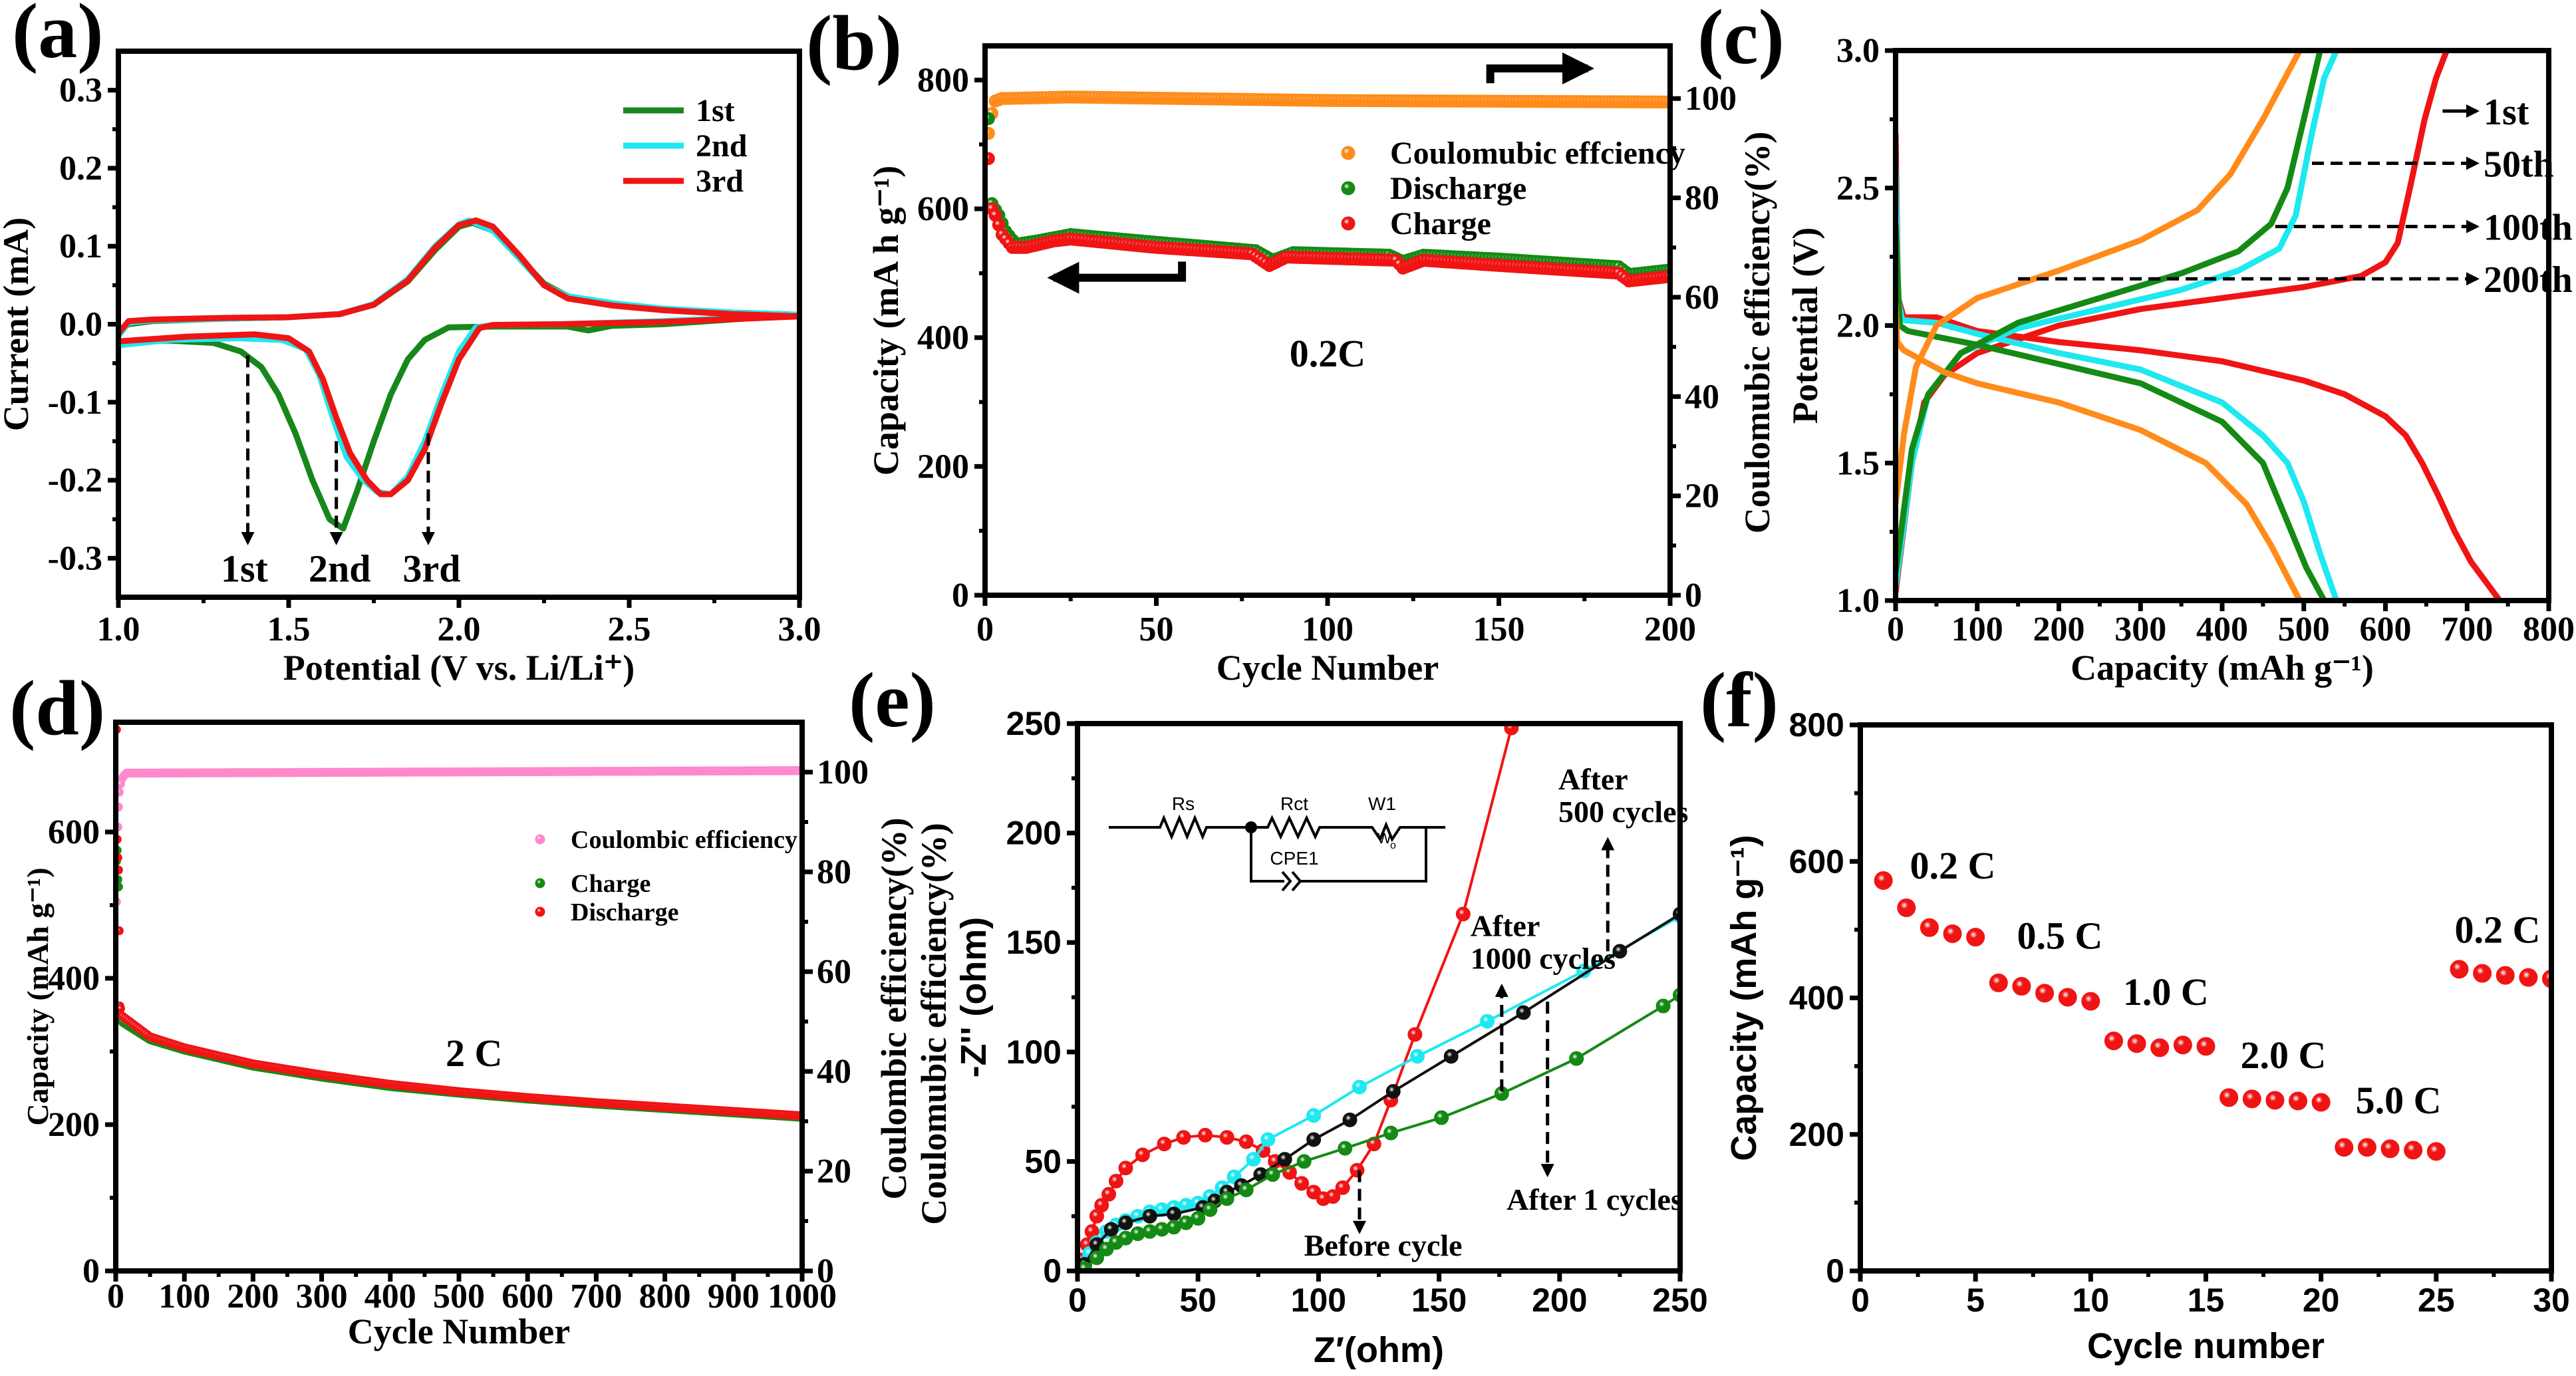 The image size is (2576, 1376). Describe the element at coordinates (432, 569) in the screenshot. I see `annotation-text: 3rd` at that location.